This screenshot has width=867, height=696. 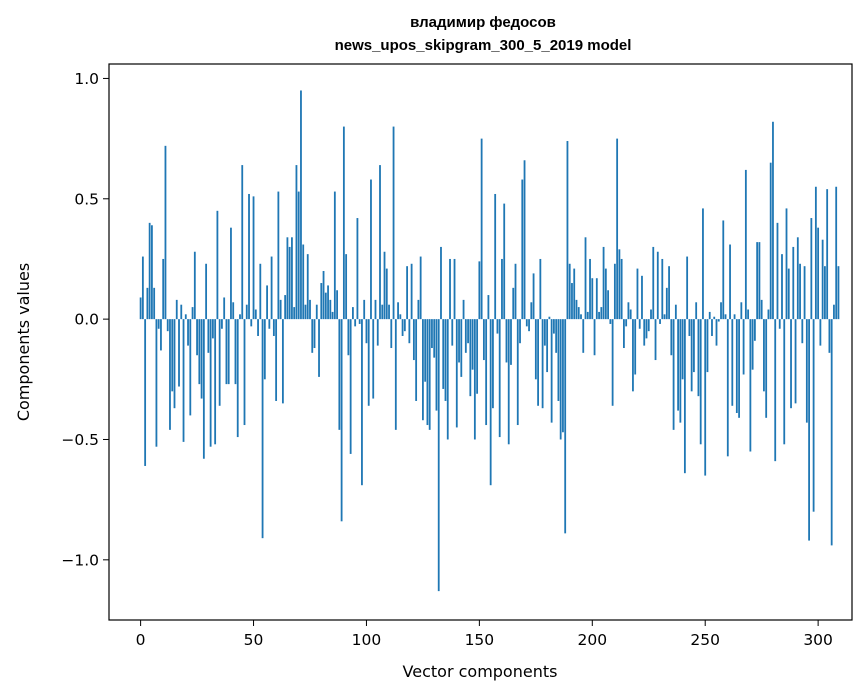 What do you see at coordinates (484, 634) in the screenshot?
I see `x-axis-ticks: 0 50 100 150 200 250 300` at bounding box center [484, 634].